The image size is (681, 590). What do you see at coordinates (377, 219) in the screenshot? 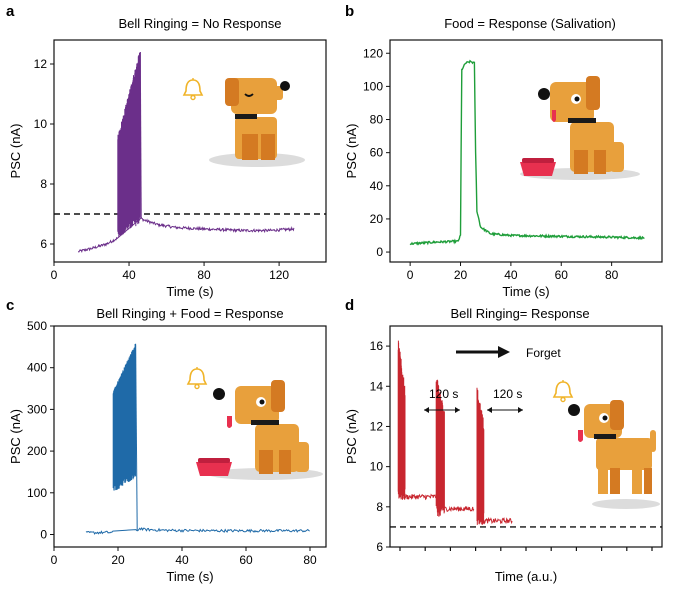
I see `y-tick-label: 20` at bounding box center [377, 219].